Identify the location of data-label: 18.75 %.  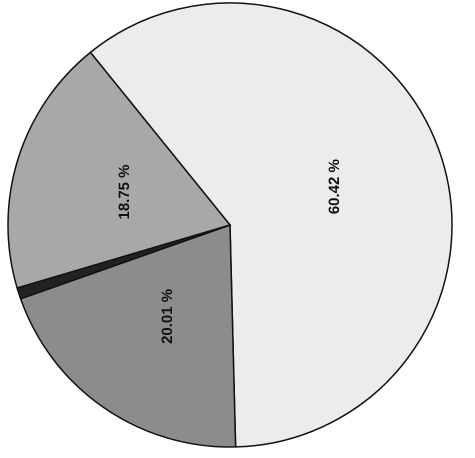
(125, 192).